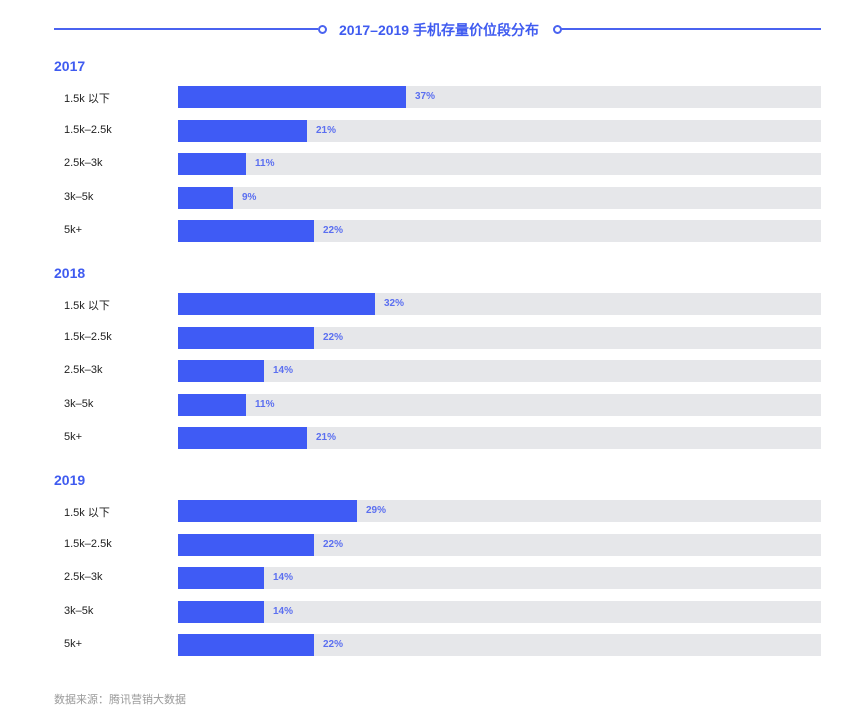  I want to click on bar-row: 1.5k 以下 32%, so click(434, 304).